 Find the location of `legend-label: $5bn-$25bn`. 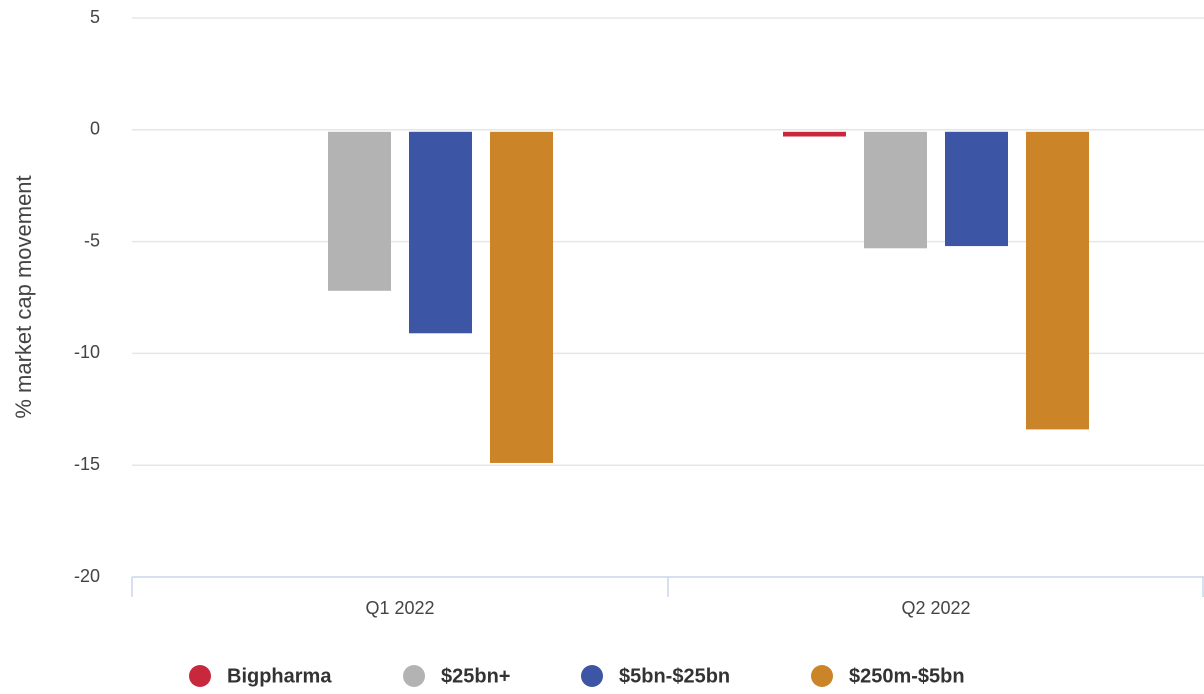

legend-label: $5bn-$25bn is located at coordinates (674, 676).